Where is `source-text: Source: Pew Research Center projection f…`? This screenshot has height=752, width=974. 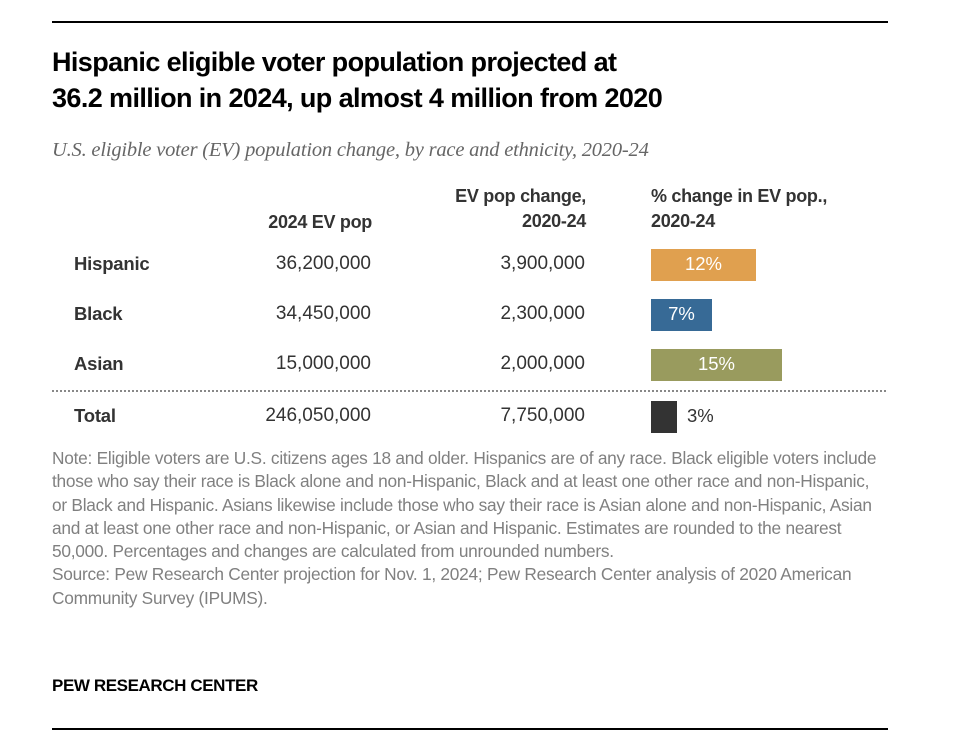 source-text: Source: Pew Research Center projection f… is located at coordinates (452, 586).